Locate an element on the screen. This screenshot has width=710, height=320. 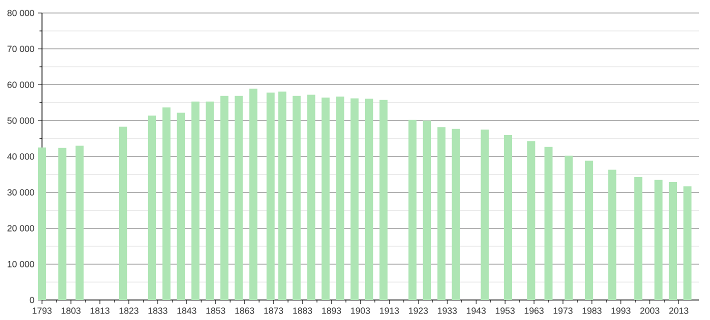
y-tick-label: 20 000 is located at coordinates (21, 228).